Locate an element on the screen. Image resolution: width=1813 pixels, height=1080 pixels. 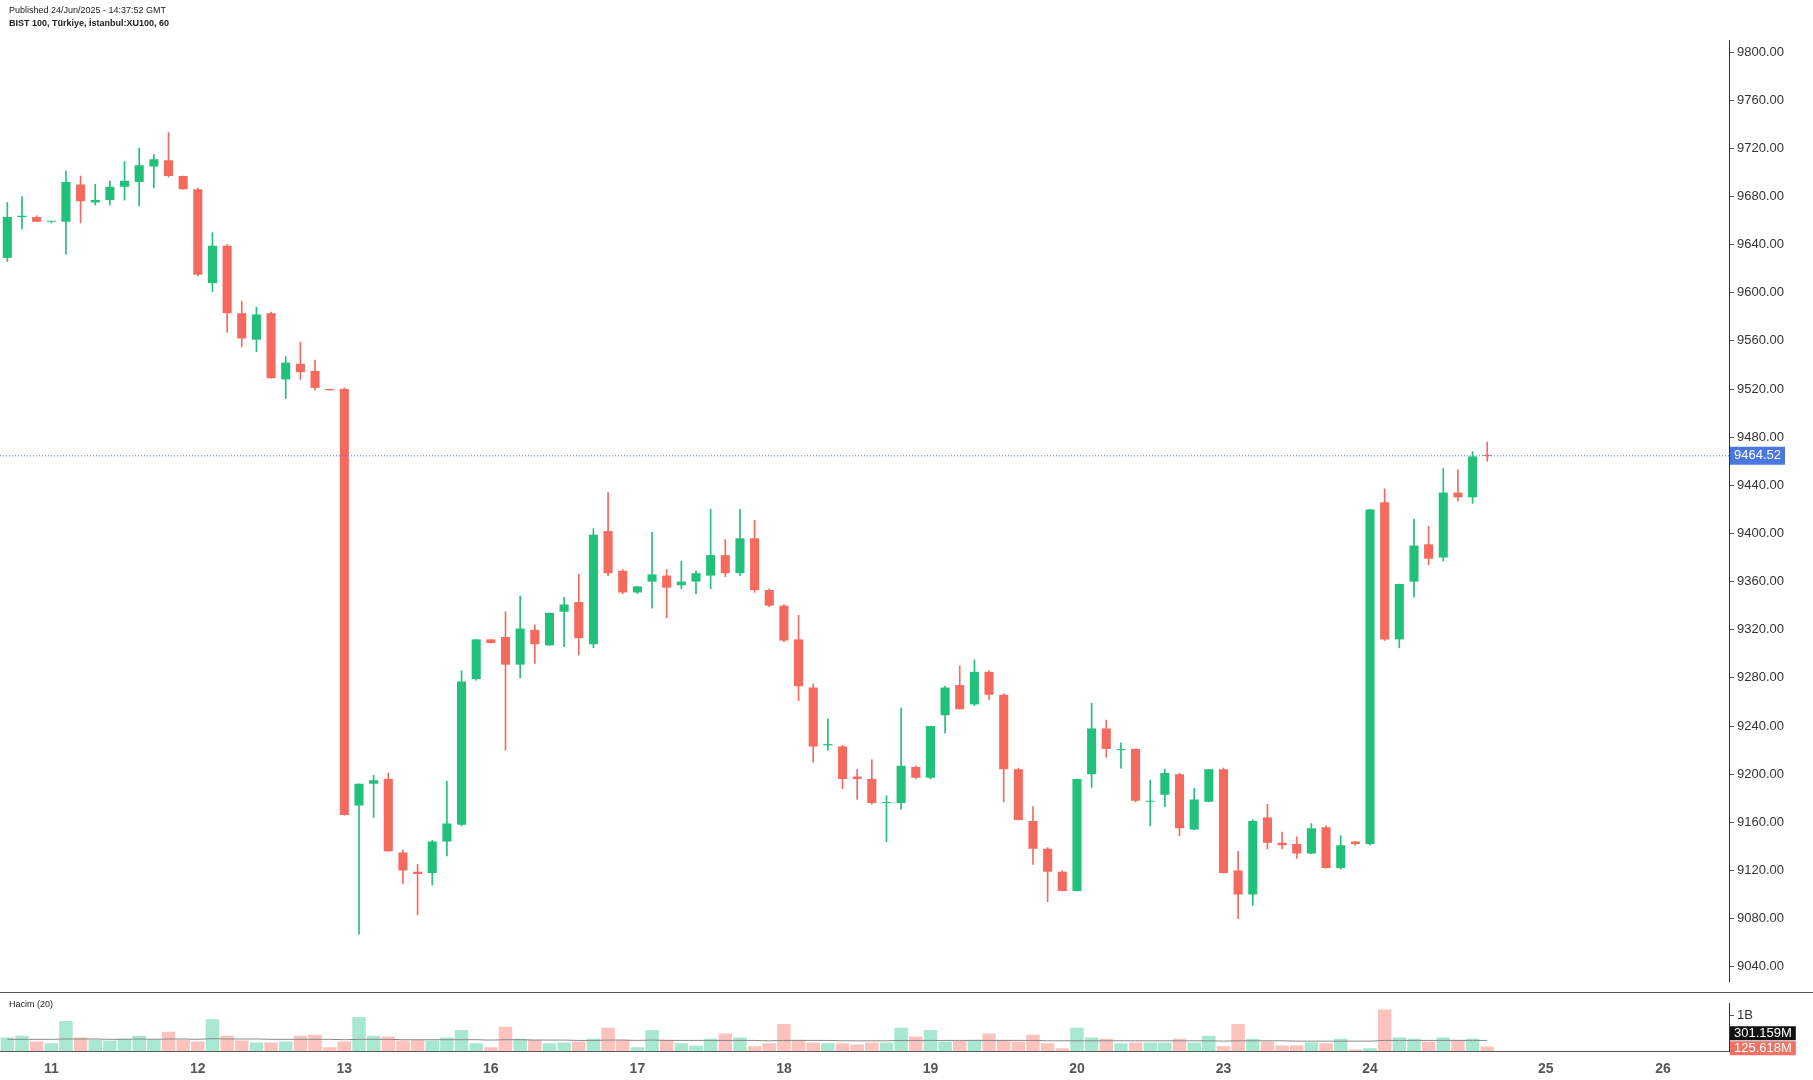
y-tick-label: 9120.00 is located at coordinates (1760, 870).